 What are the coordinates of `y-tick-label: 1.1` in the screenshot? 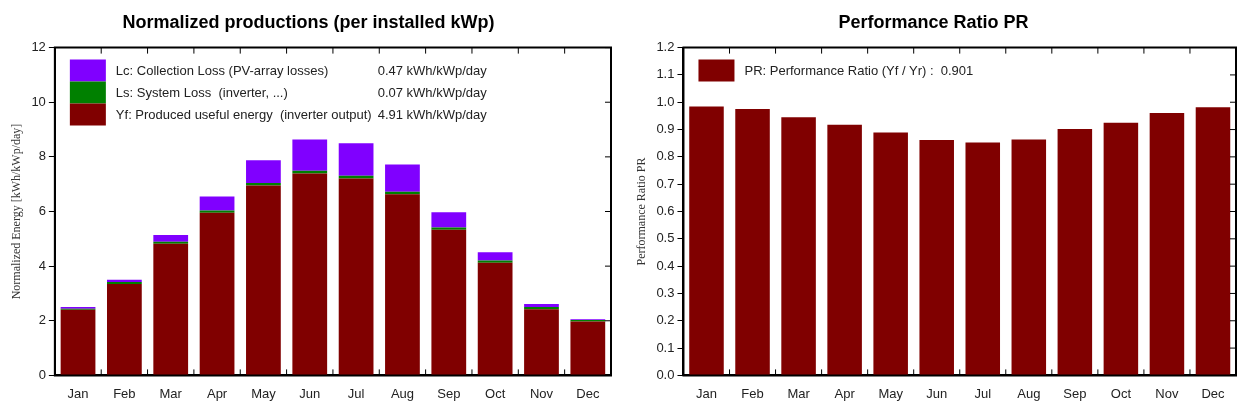 It's located at (665, 74).